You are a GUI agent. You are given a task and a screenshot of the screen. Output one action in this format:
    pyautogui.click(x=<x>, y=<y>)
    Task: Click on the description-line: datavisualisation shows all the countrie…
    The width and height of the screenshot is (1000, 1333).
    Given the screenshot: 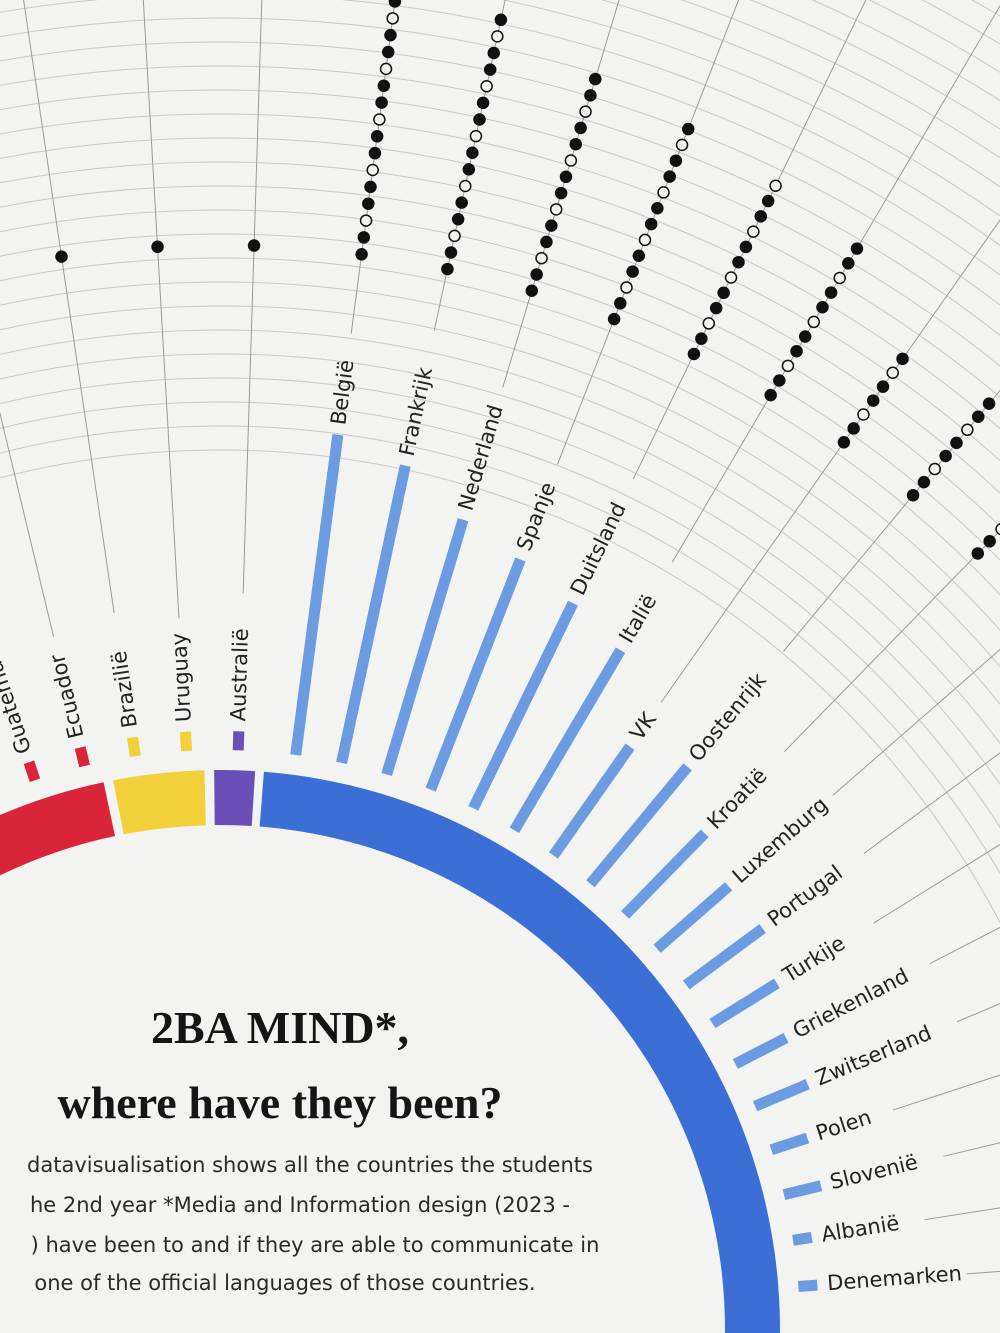 What is the action you would take?
    pyautogui.click(x=310, y=1165)
    